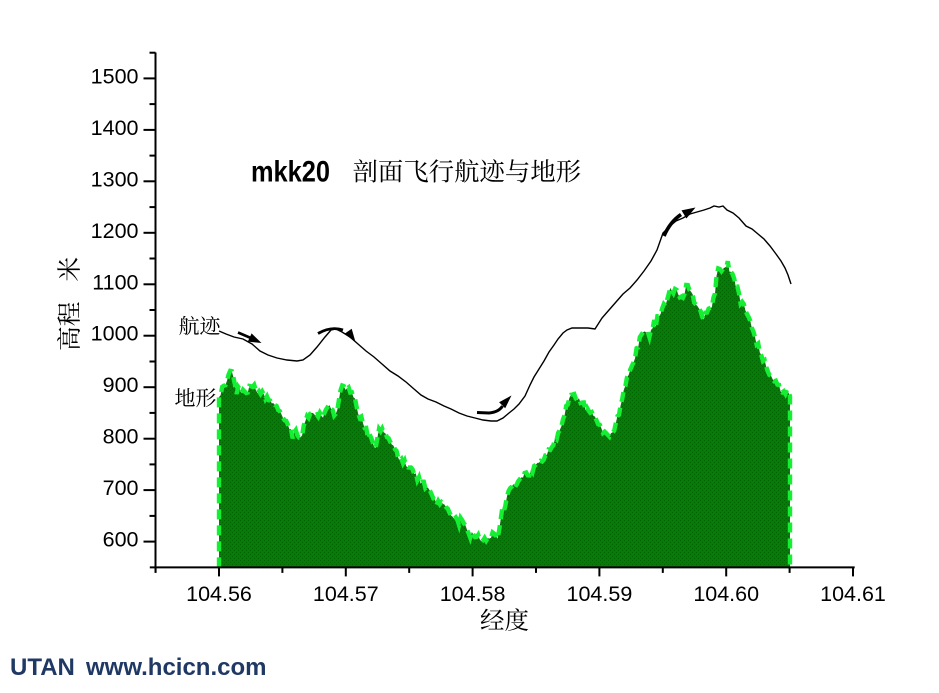  Describe the element at coordinates (121, 437) in the screenshot. I see `svg-text: 800` at that location.